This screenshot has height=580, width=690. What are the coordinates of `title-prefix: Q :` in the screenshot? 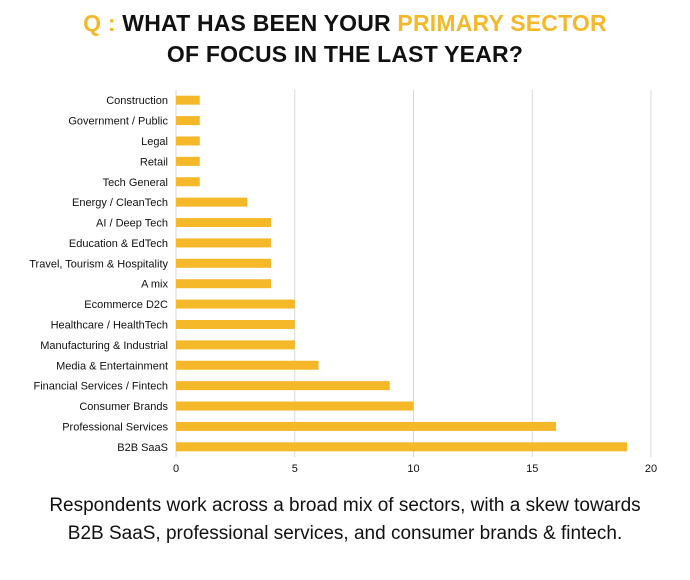 It's located at (99, 23).